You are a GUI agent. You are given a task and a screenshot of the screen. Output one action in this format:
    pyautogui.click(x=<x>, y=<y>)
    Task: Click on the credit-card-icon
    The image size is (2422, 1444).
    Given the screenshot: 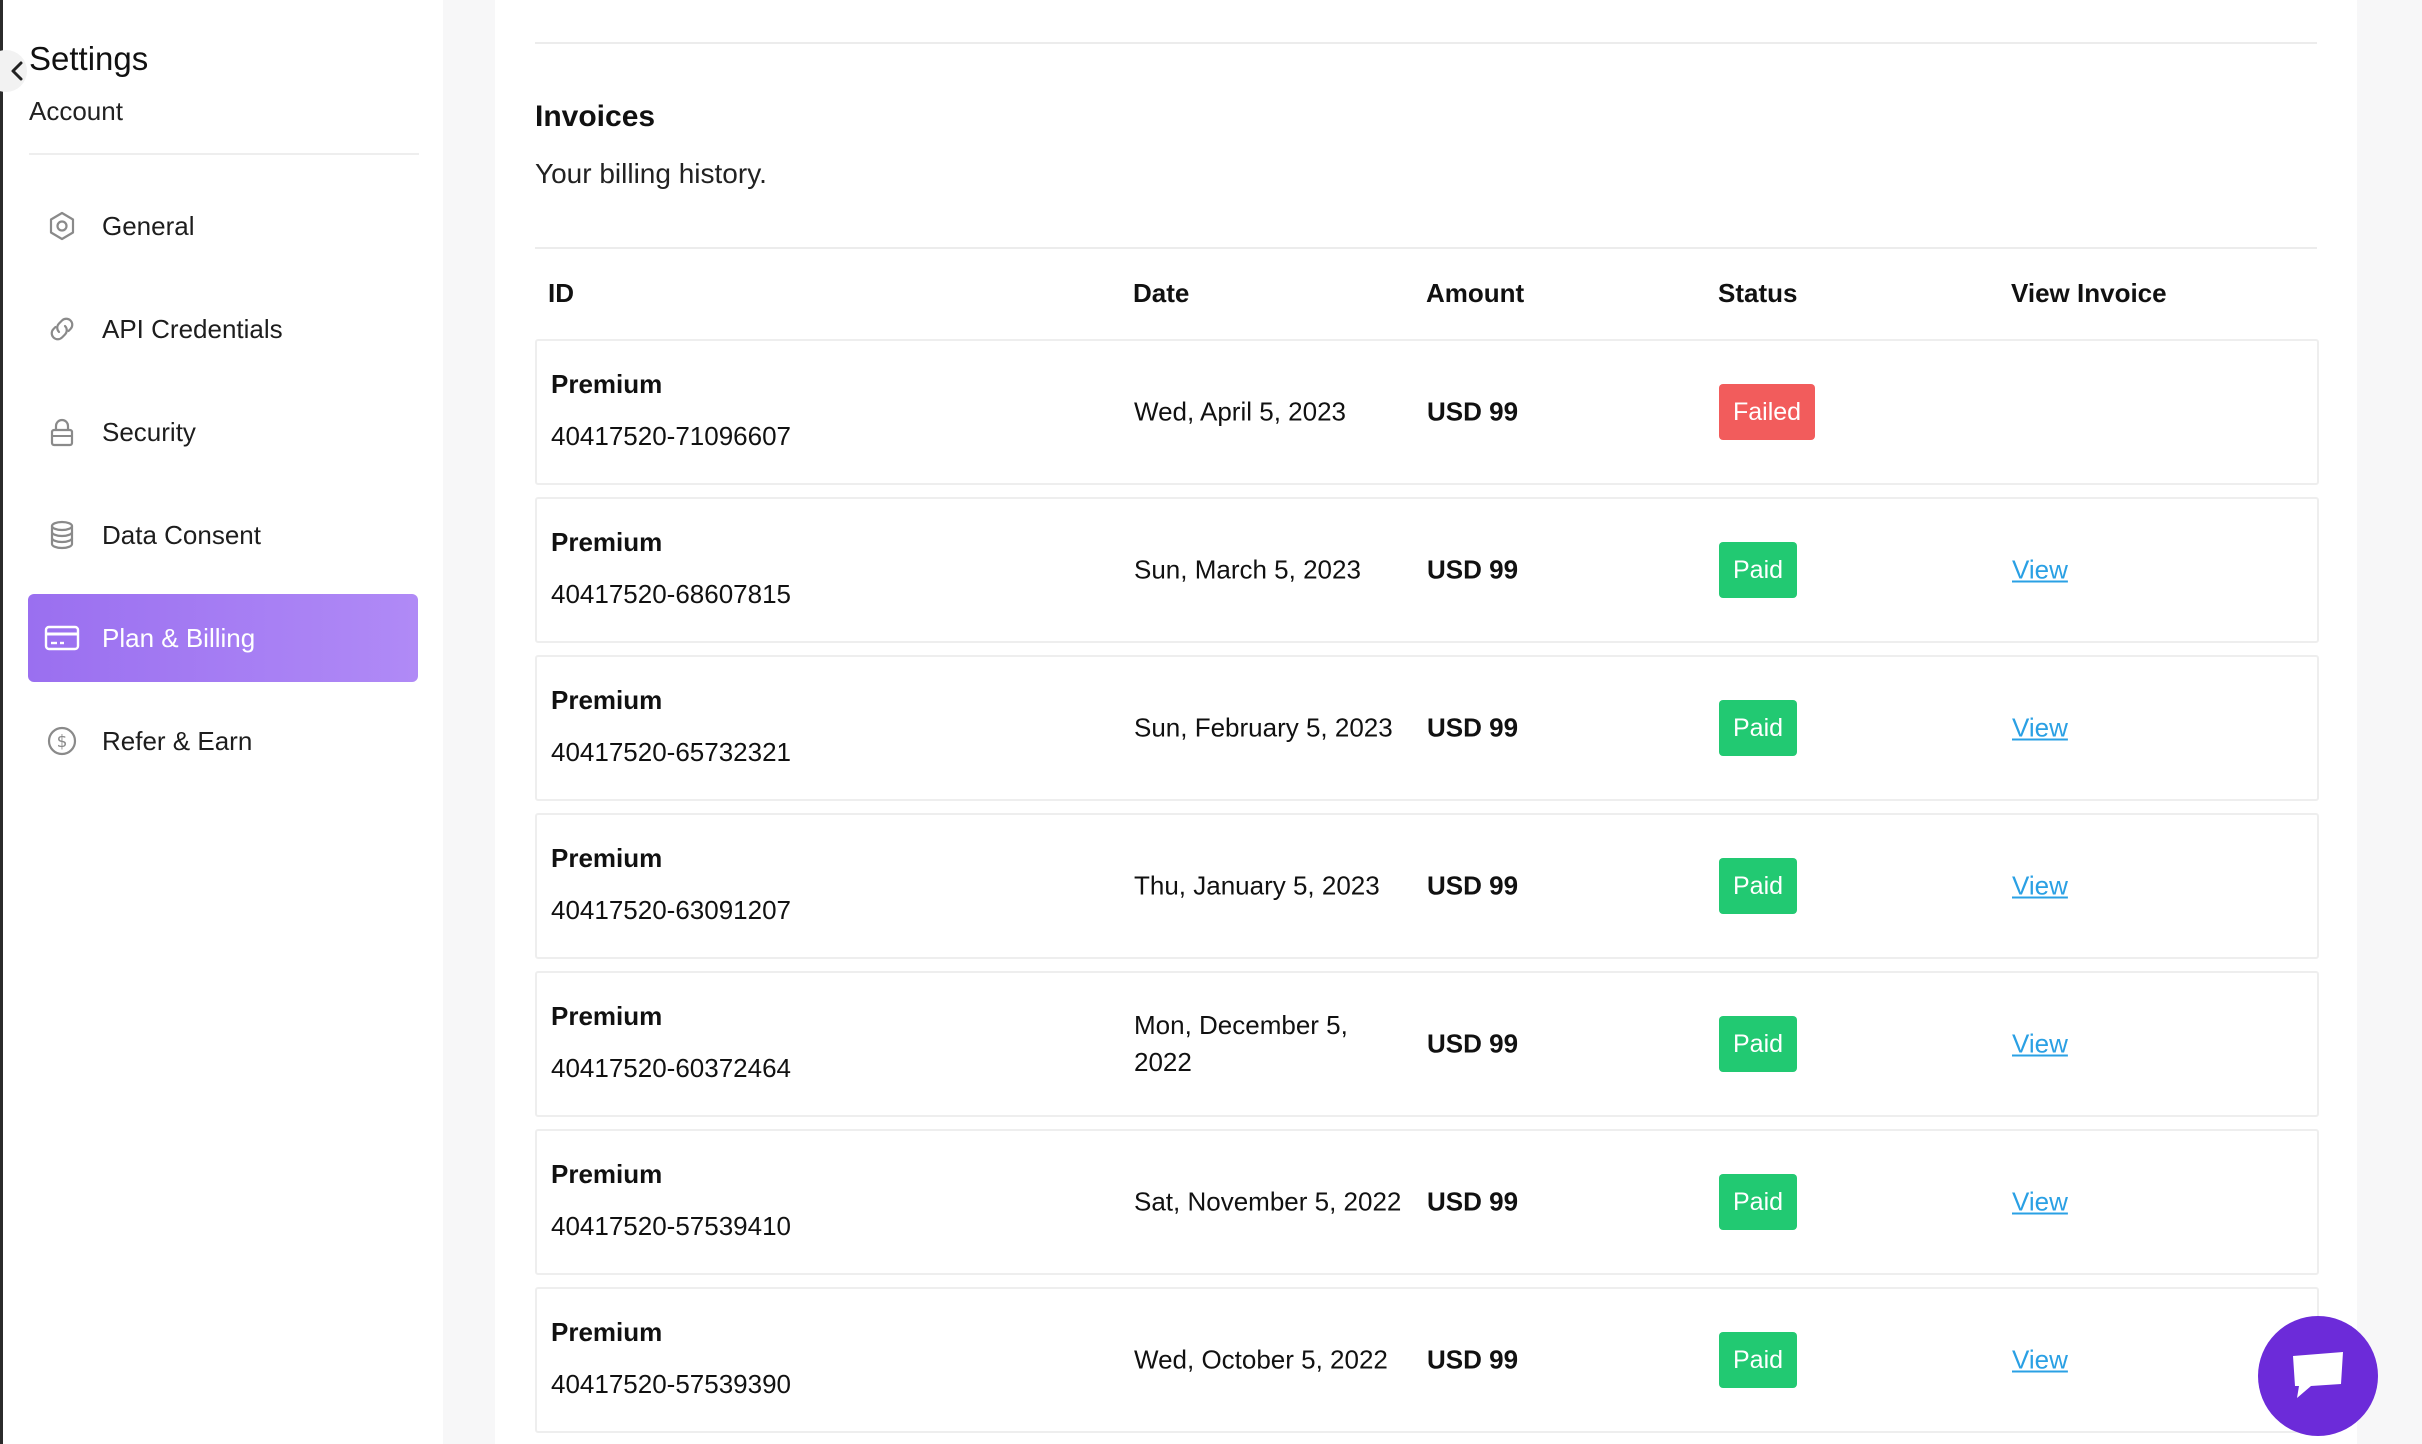 What is the action you would take?
    pyautogui.click(x=62, y=638)
    